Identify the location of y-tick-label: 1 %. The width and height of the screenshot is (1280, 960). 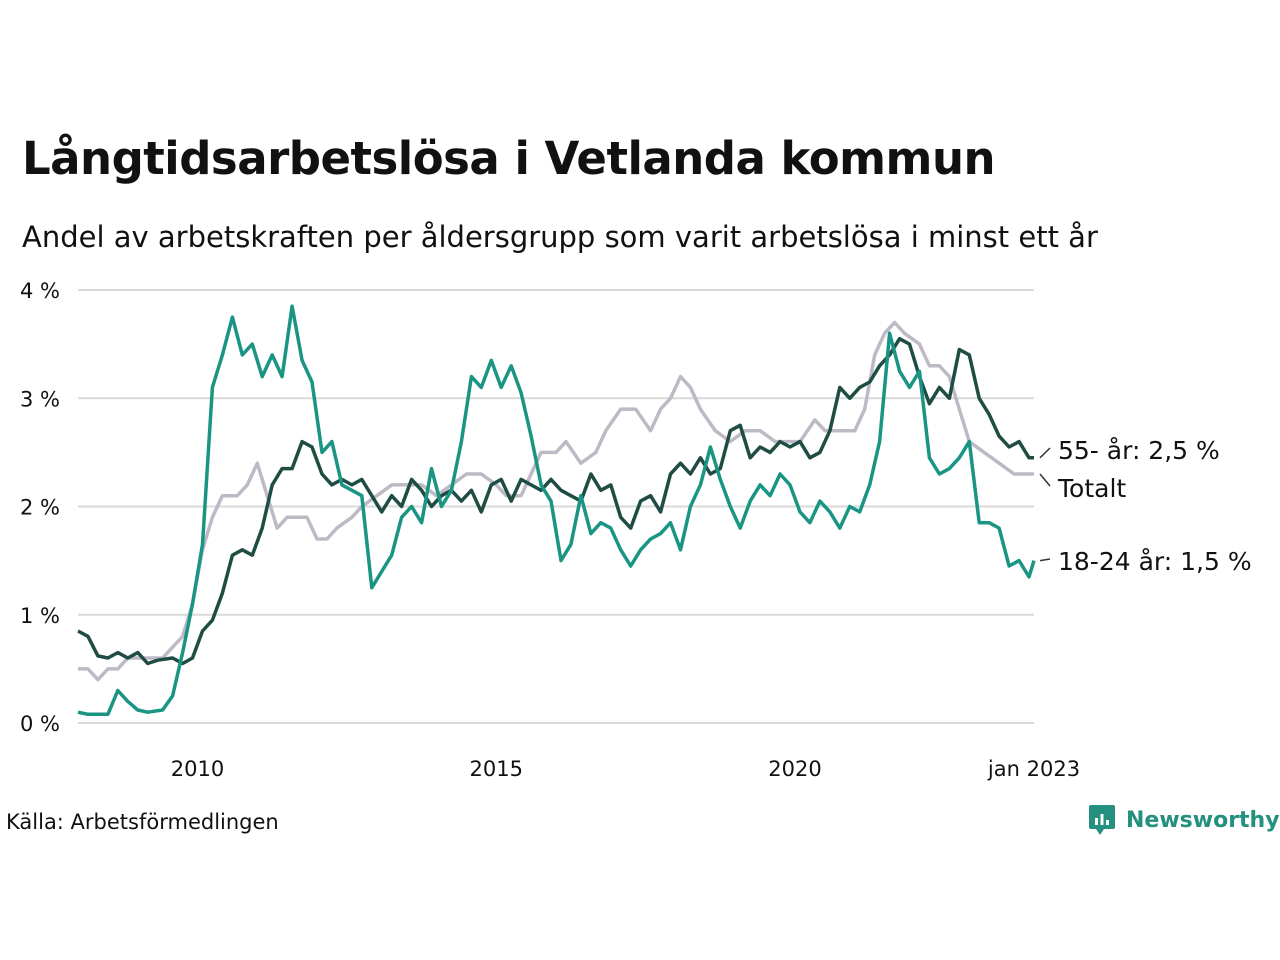
(40, 616).